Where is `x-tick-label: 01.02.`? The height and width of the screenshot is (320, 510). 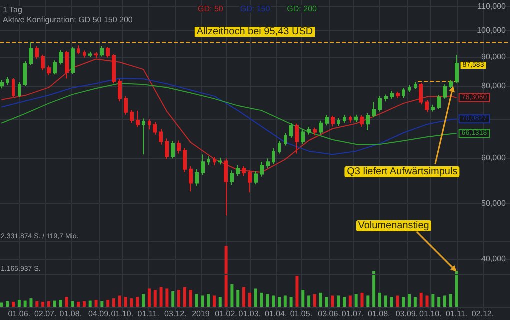 x-tick-label: 01.02. is located at coordinates (226, 314).